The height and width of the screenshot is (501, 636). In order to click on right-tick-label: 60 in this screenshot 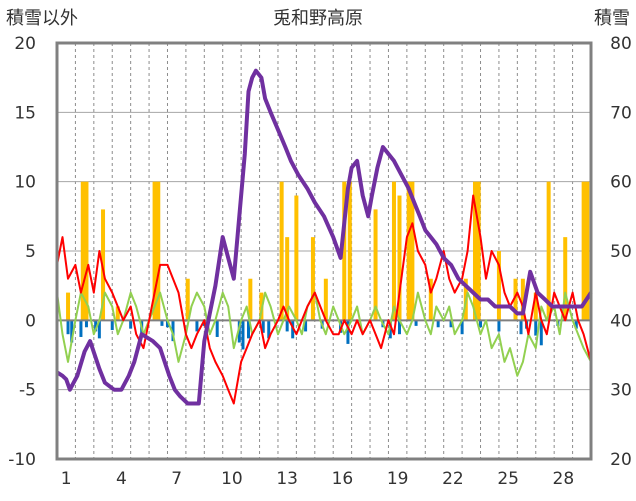, I will do `click(621, 183)`.